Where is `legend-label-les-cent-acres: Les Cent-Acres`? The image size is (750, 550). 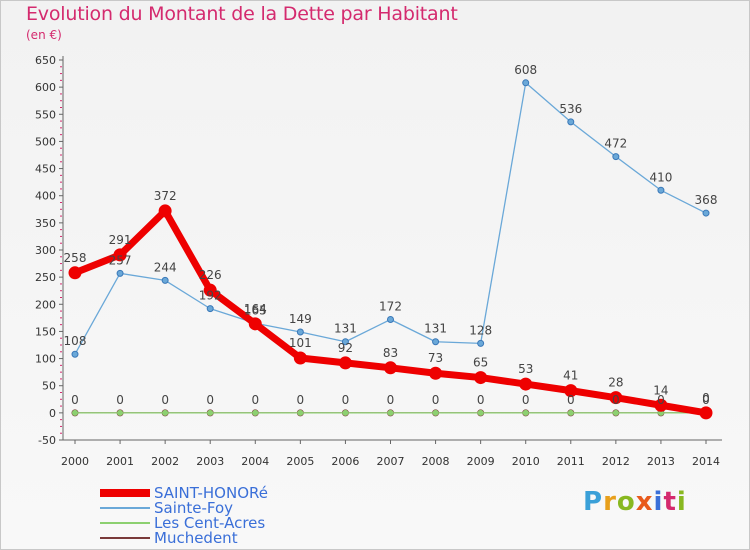 legend-label-les-cent-acres: Les Cent-Acres is located at coordinates (210, 523).